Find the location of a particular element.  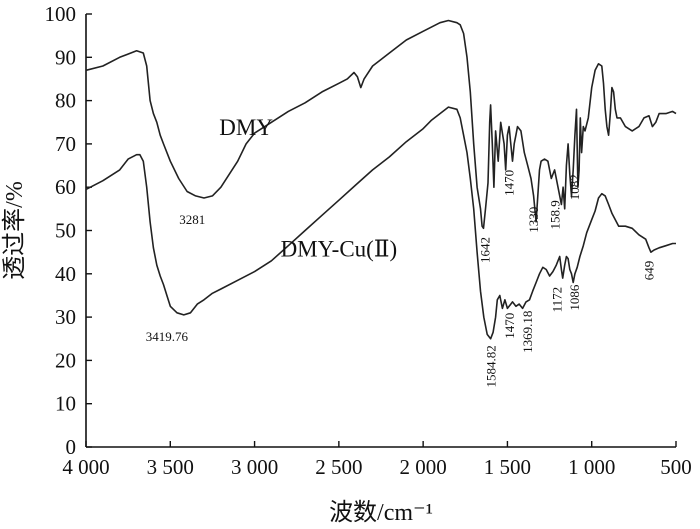

x-tick-label: 500 is located at coordinates (676, 467).